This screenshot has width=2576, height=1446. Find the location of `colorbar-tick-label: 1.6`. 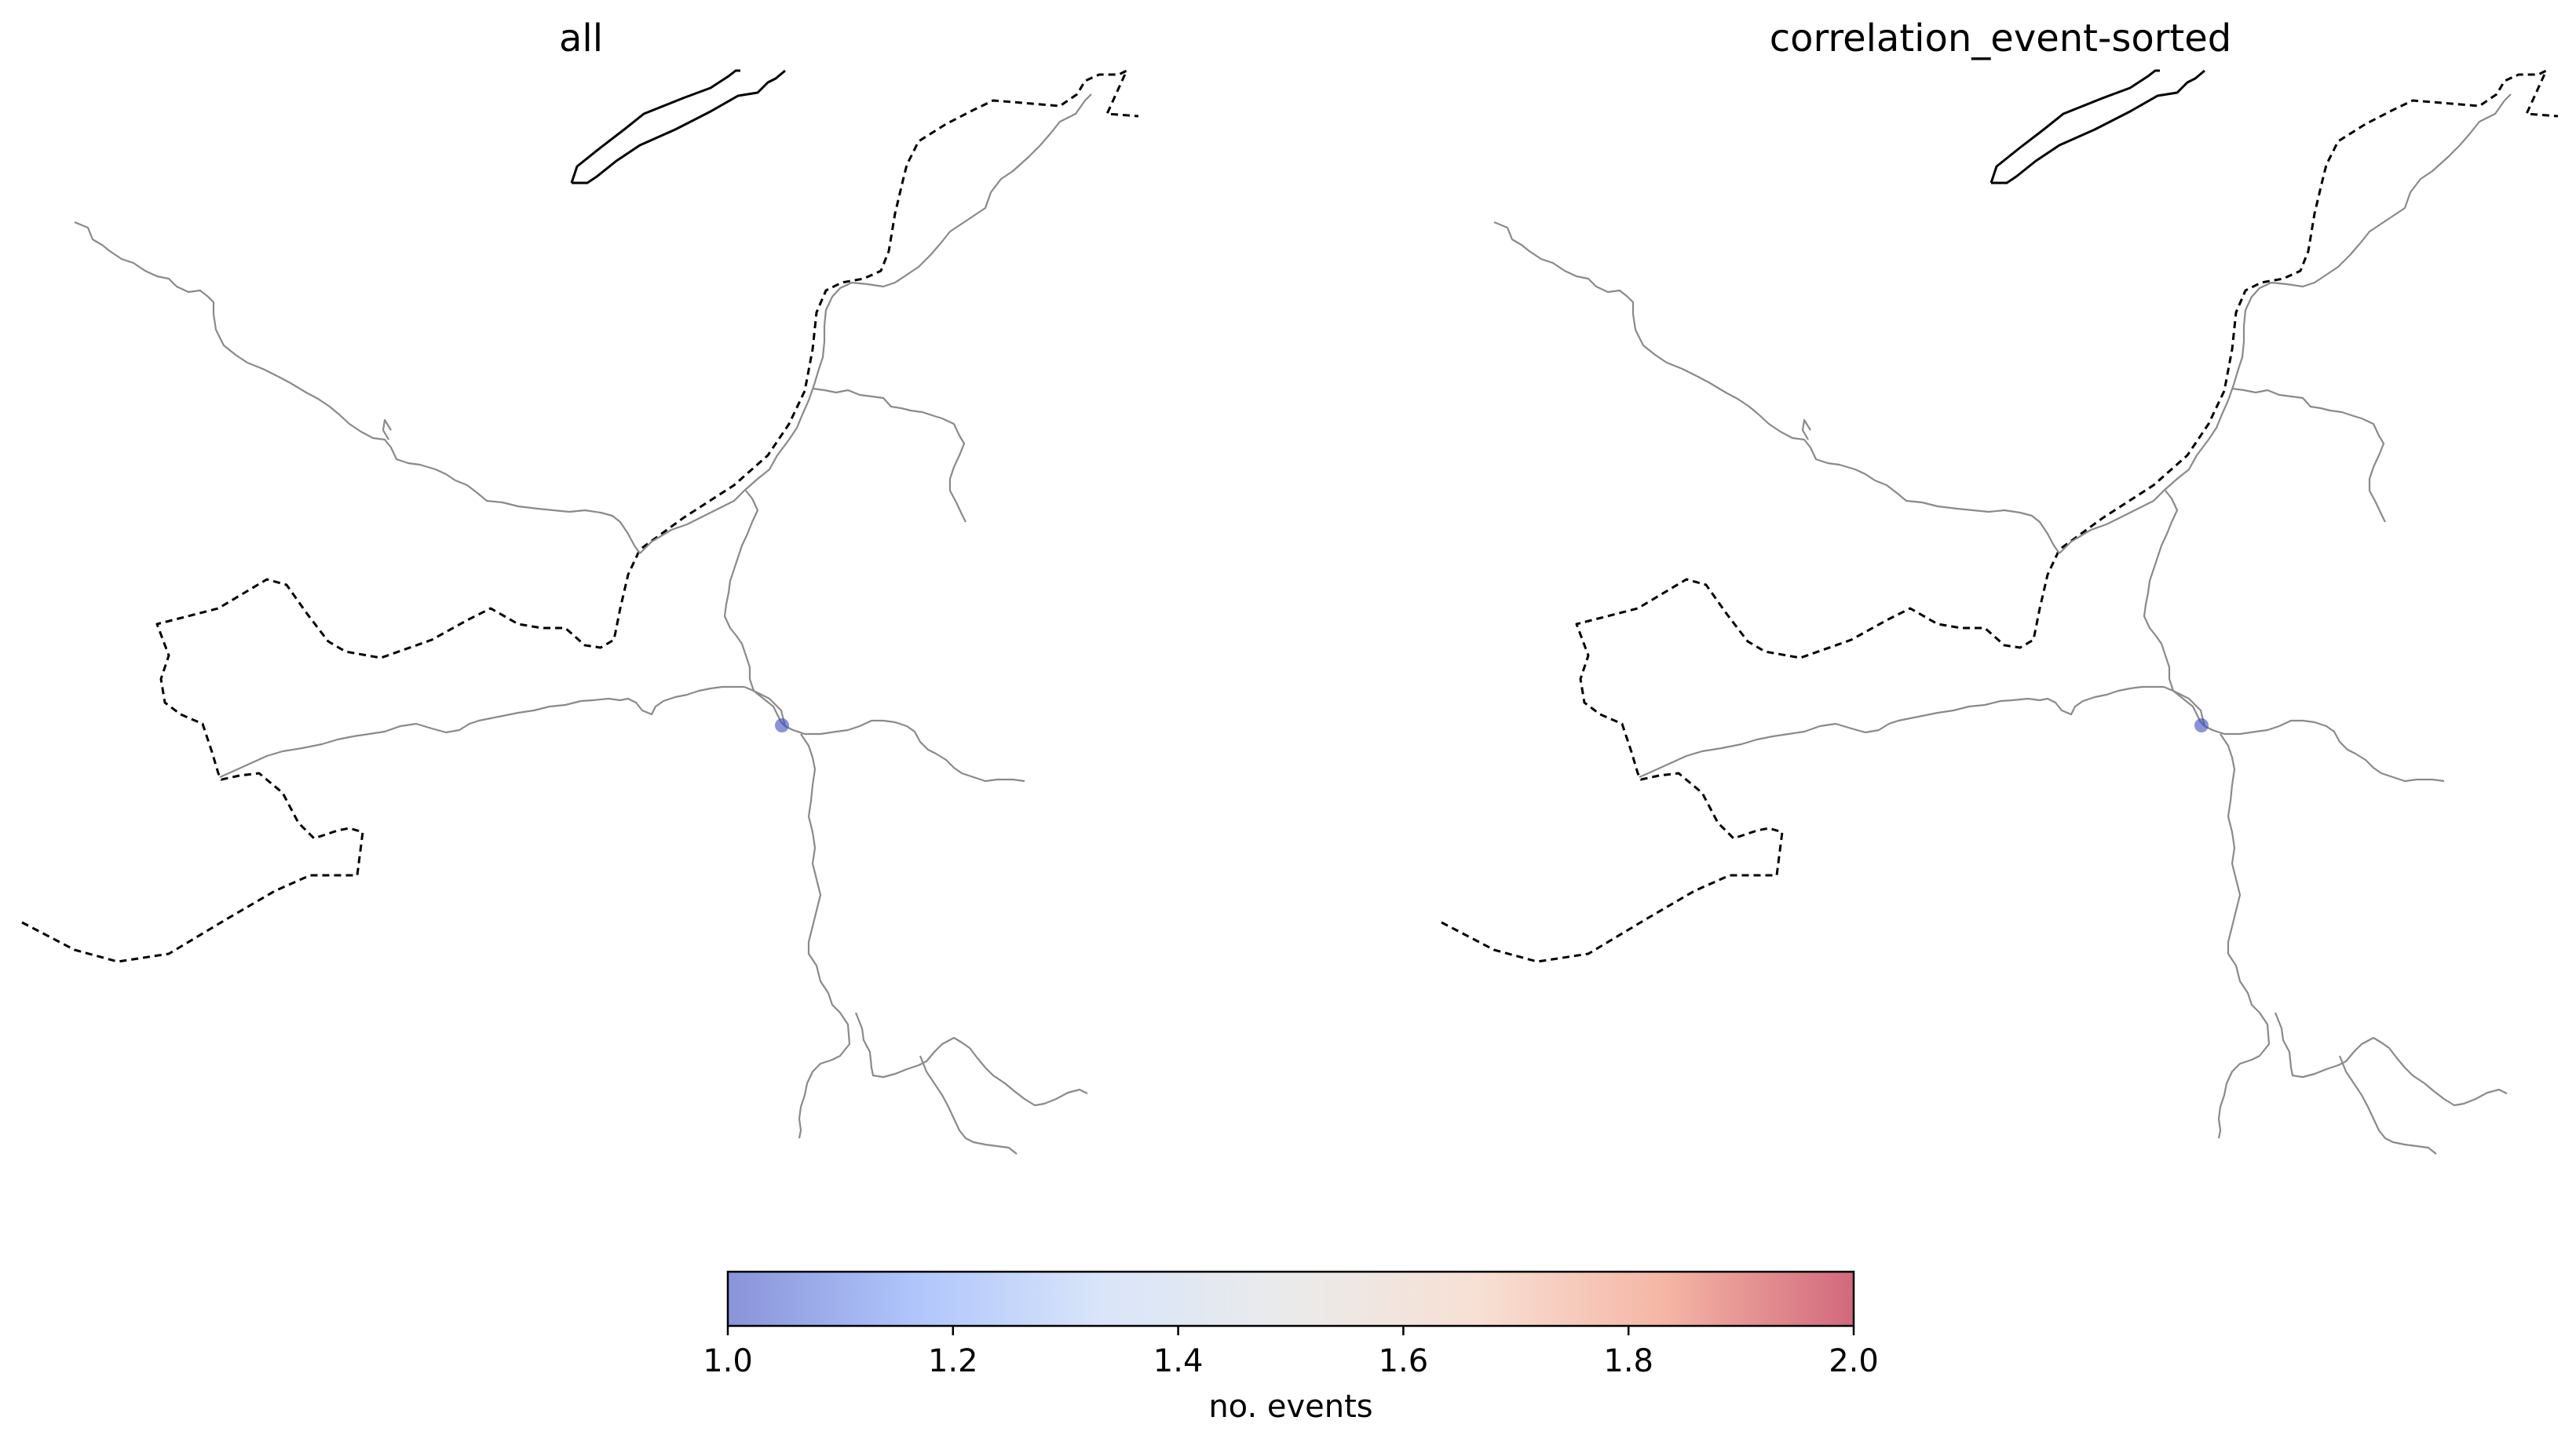

colorbar-tick-label: 1.6 is located at coordinates (1404, 1361).